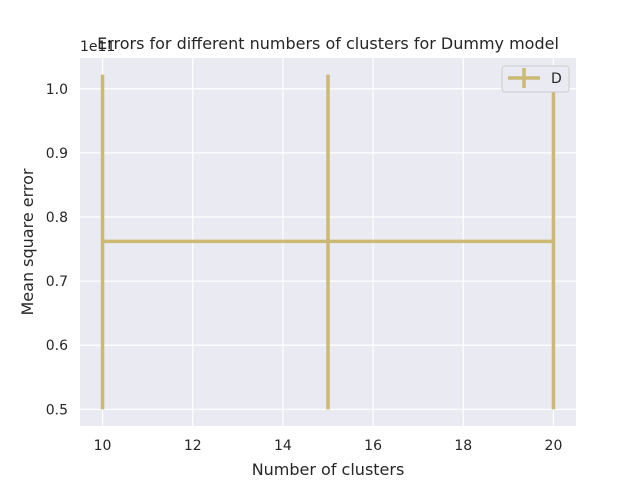 Image resolution: width=640 pixels, height=480 pixels. I want to click on y-tick-label: 0.6, so click(57, 346).